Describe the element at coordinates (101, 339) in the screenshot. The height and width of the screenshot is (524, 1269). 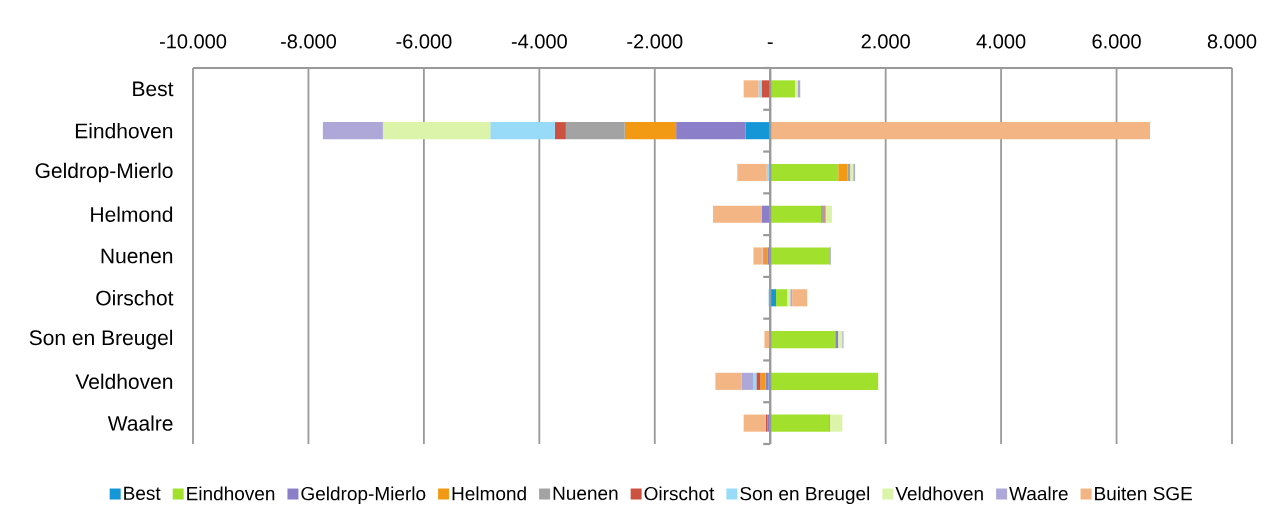
I see `y-tick-label: Son en Breugel` at that location.